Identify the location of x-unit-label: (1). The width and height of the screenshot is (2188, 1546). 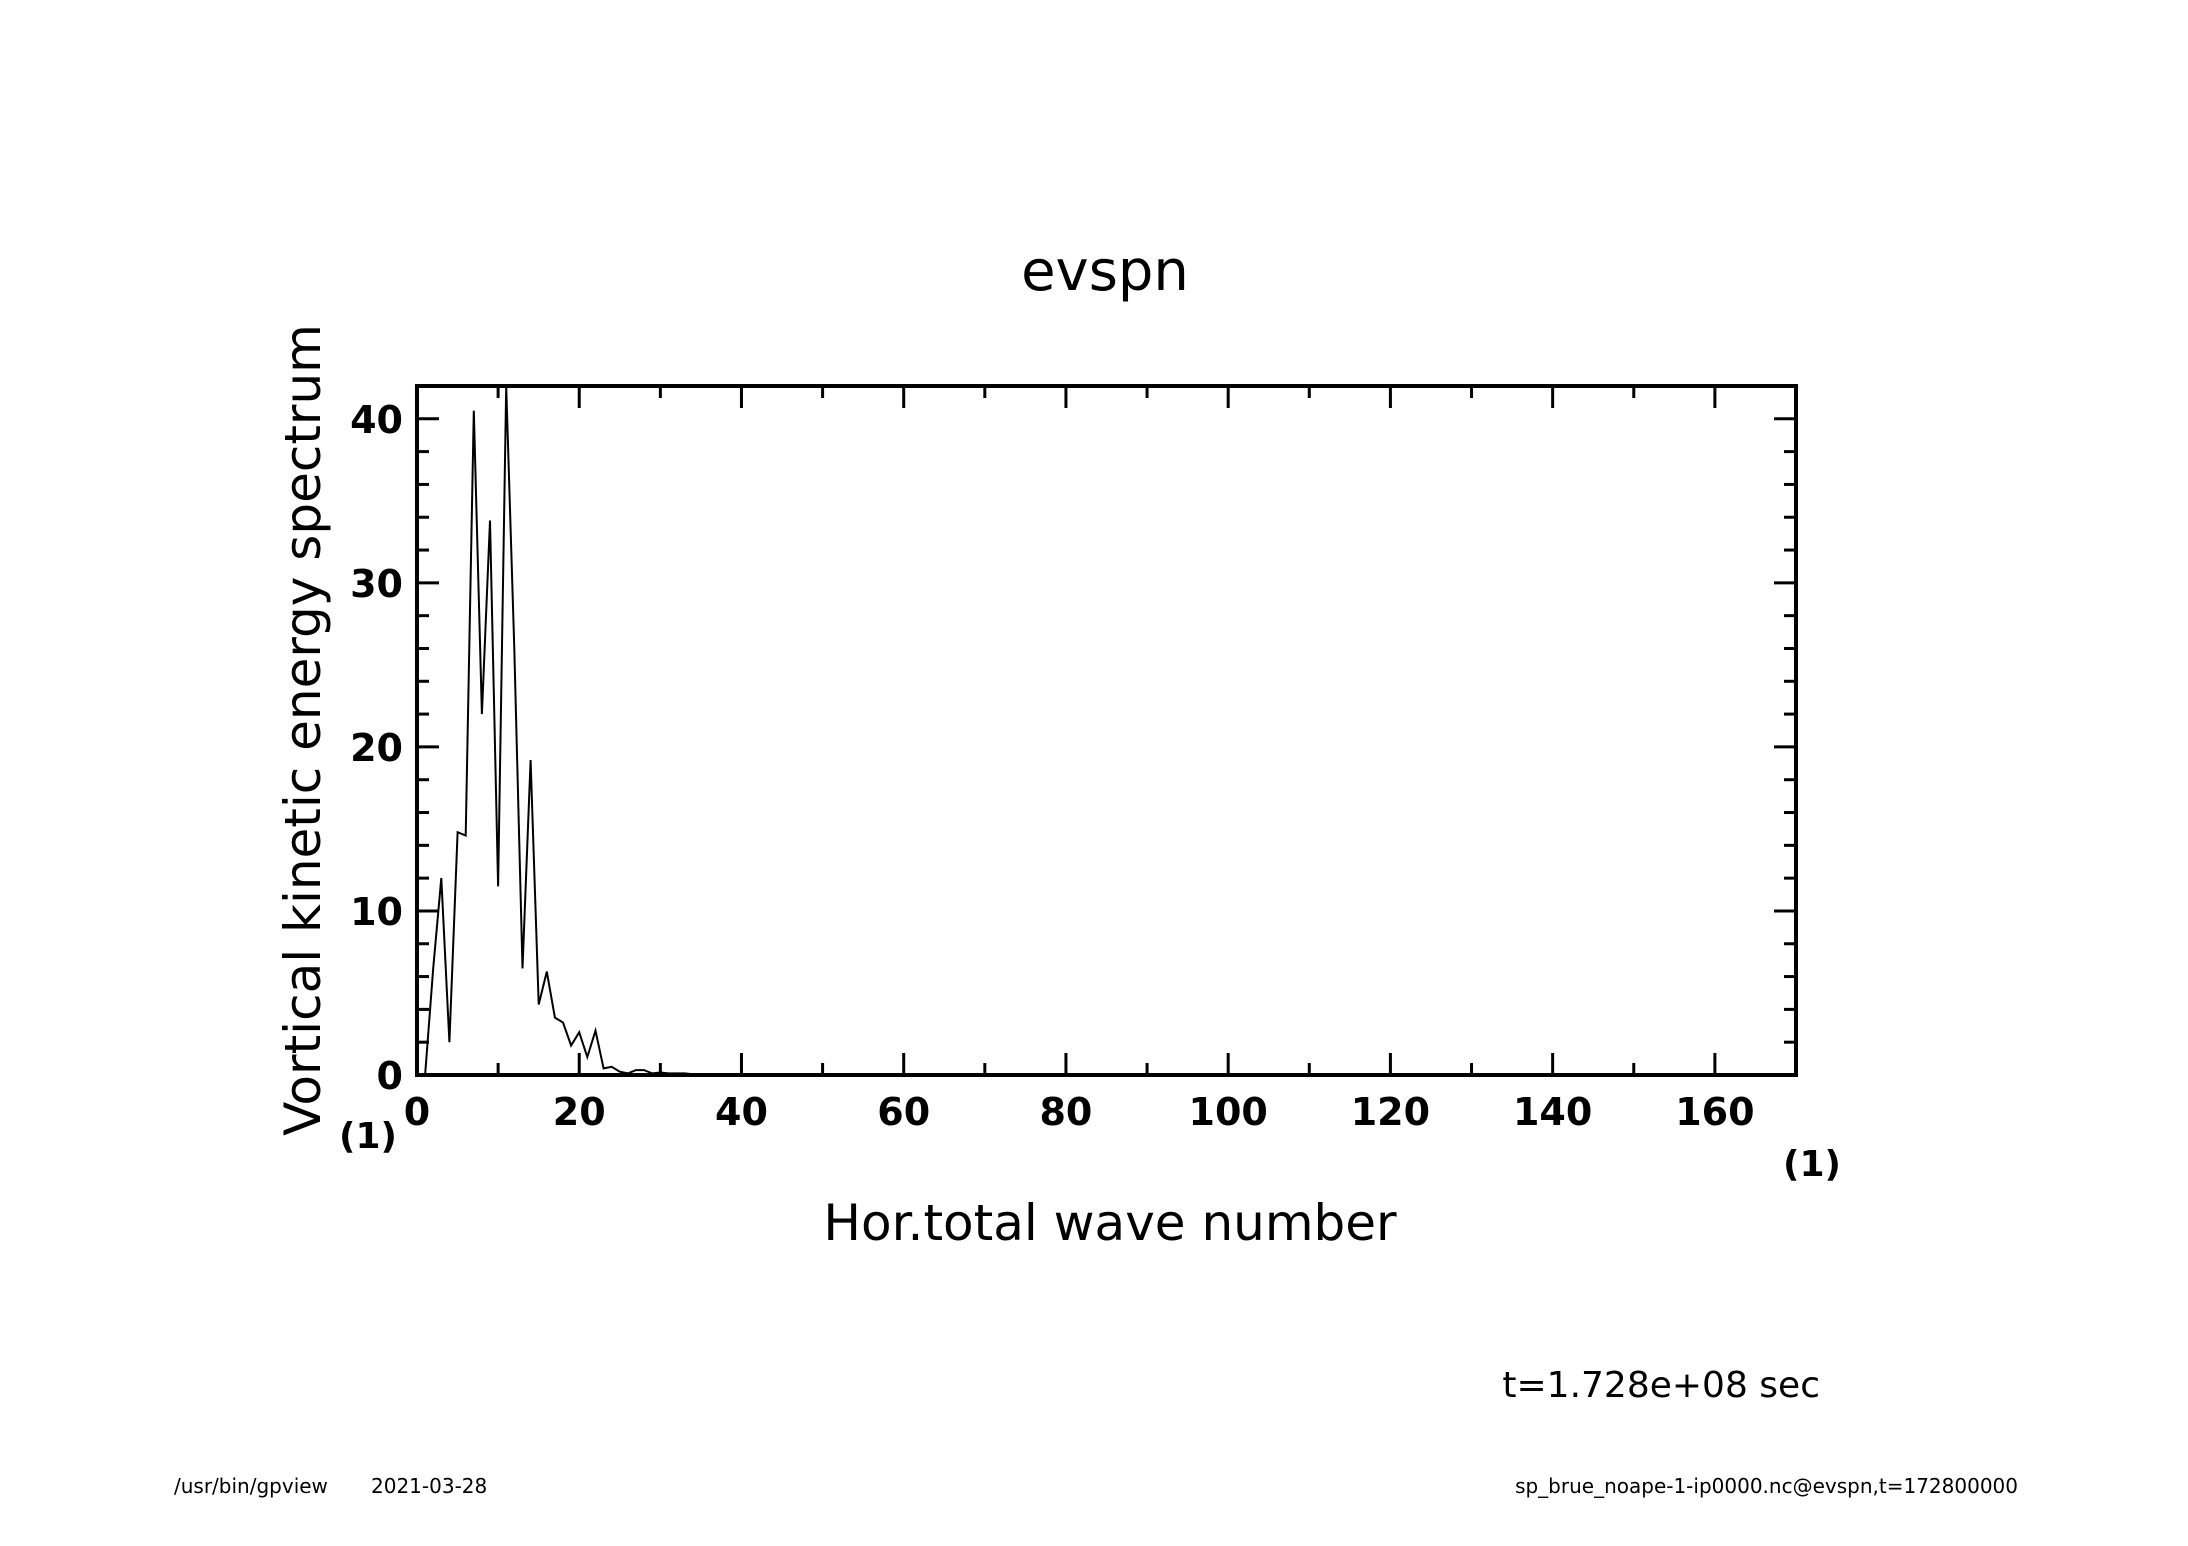
(1812, 1164).